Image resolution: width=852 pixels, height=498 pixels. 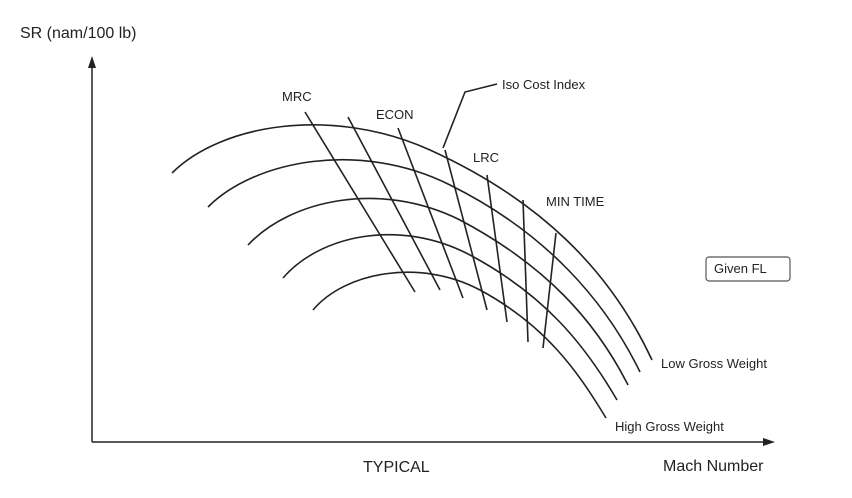 I want to click on x-axis-label: Mach Number, so click(x=713, y=466).